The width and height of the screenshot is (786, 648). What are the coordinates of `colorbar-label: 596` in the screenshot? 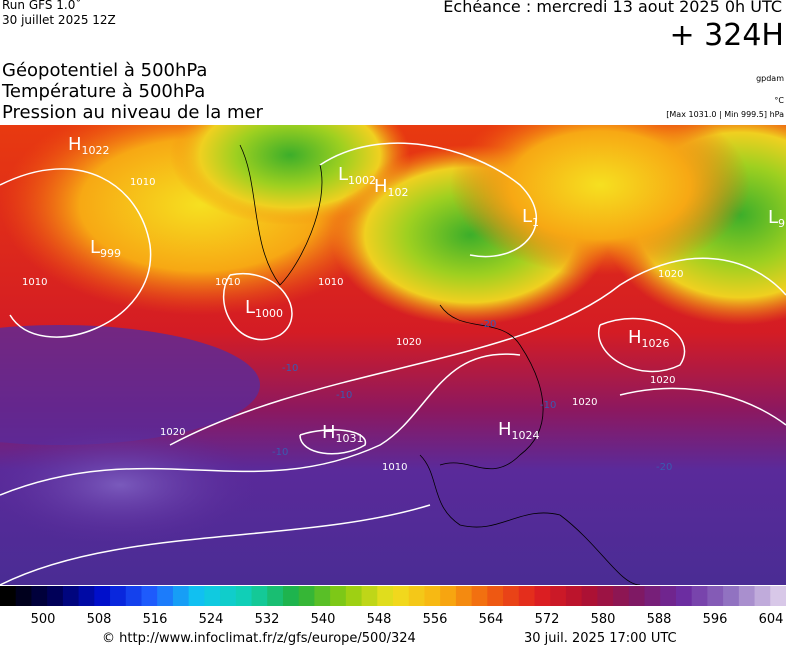 It's located at (715, 619).